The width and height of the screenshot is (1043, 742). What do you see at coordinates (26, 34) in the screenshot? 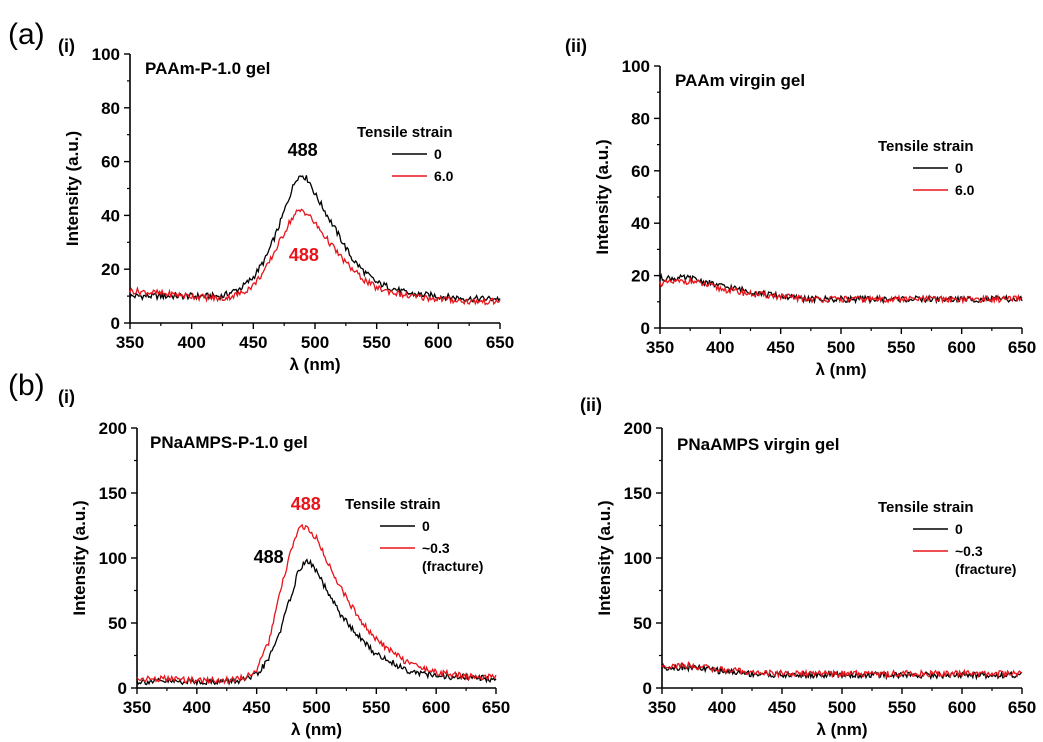
I see `panel-label-a: (a)` at bounding box center [26, 34].